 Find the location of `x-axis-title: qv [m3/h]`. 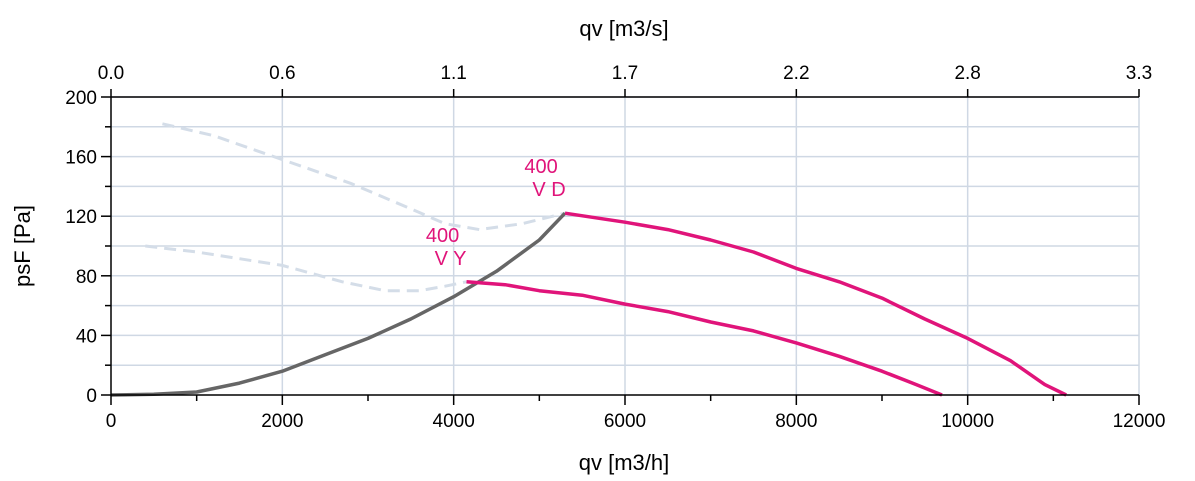

x-axis-title: qv [m3/h] is located at coordinates (624, 462).